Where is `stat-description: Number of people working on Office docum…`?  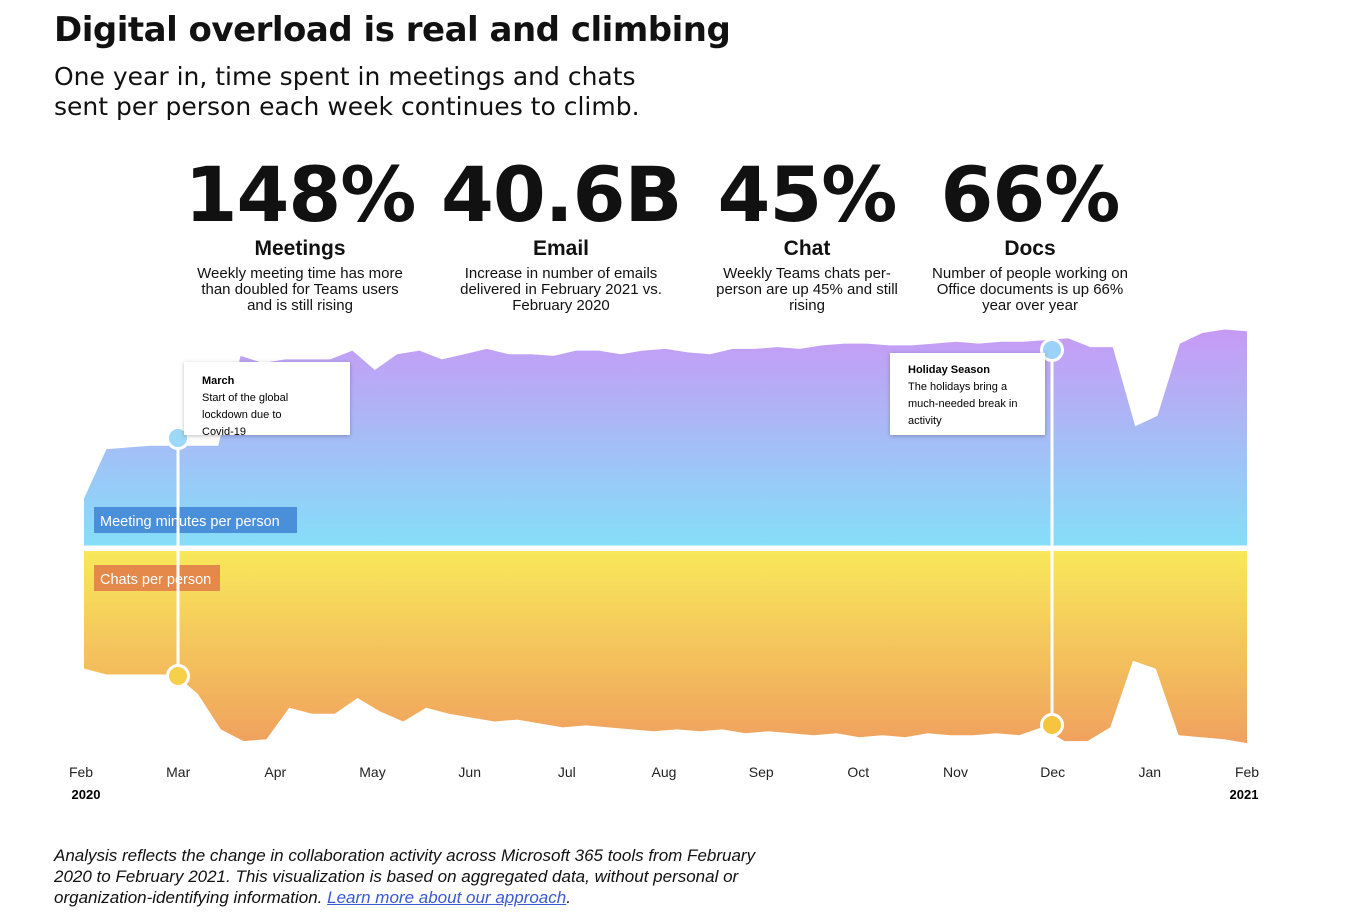 stat-description: Number of people working on Office docum… is located at coordinates (1030, 289).